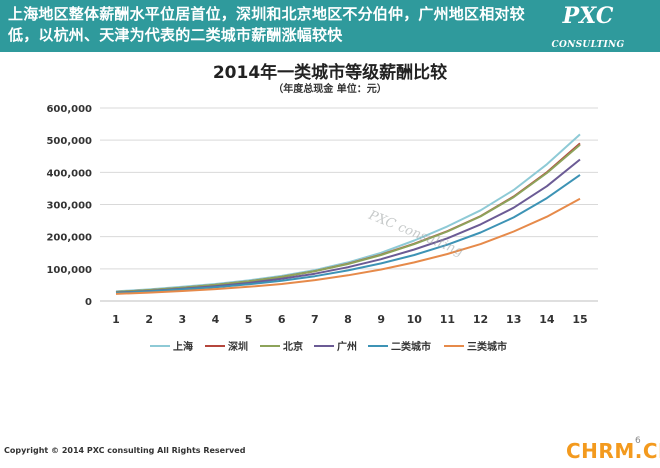 The height and width of the screenshot is (468, 660). I want to click on x-tick-label: 2, so click(149, 319).